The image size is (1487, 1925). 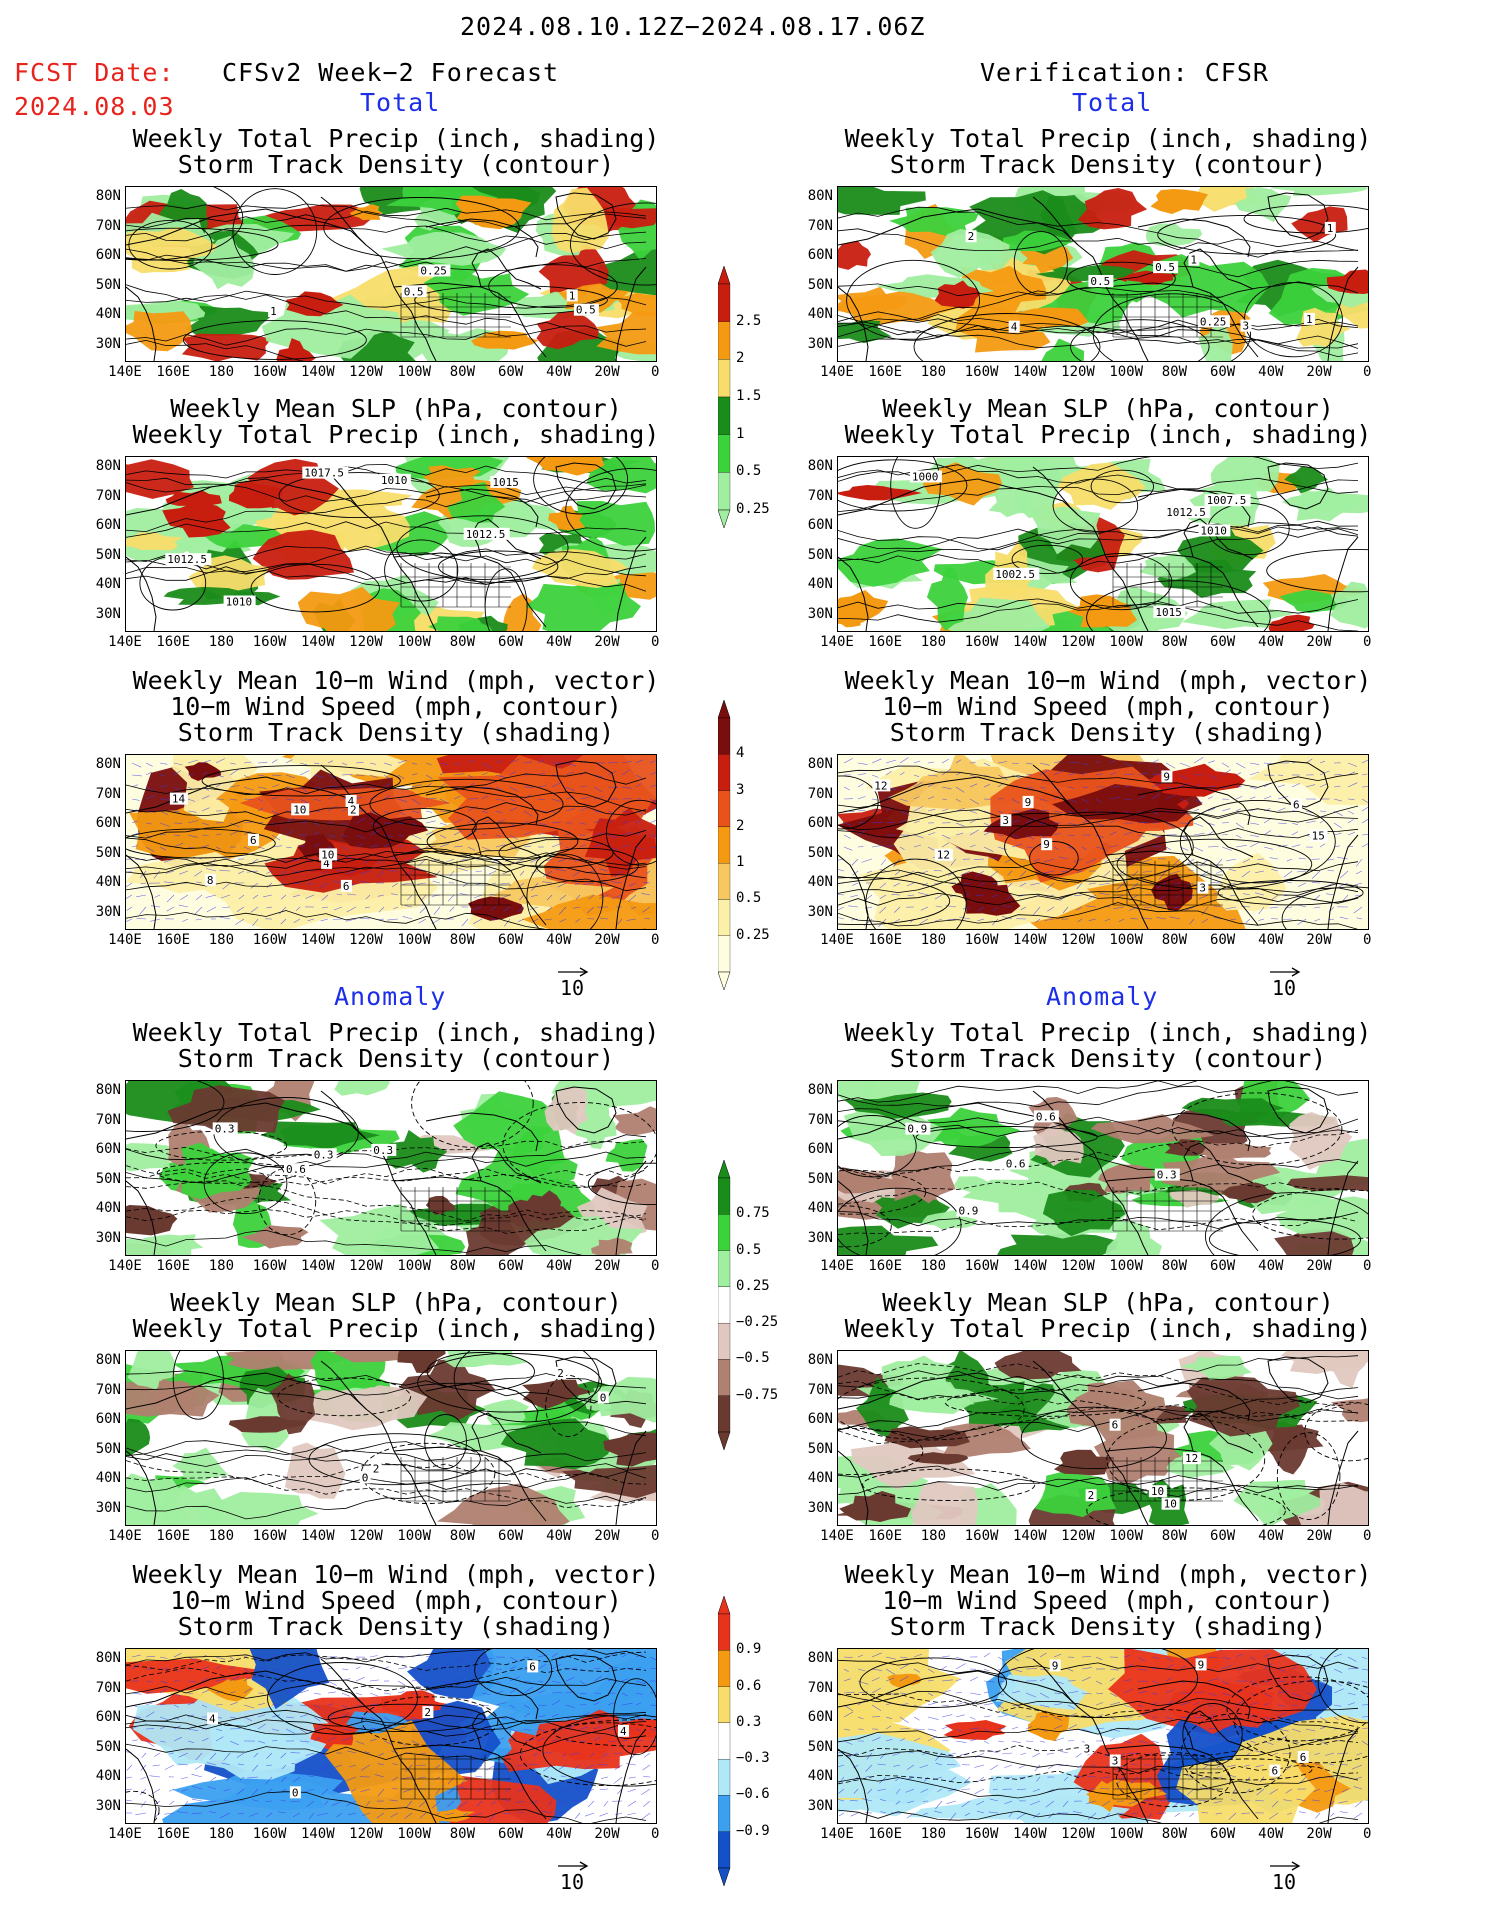 What do you see at coordinates (753, 1213) in the screenshot?
I see `colorbar-tick-label: 0.75` at bounding box center [753, 1213].